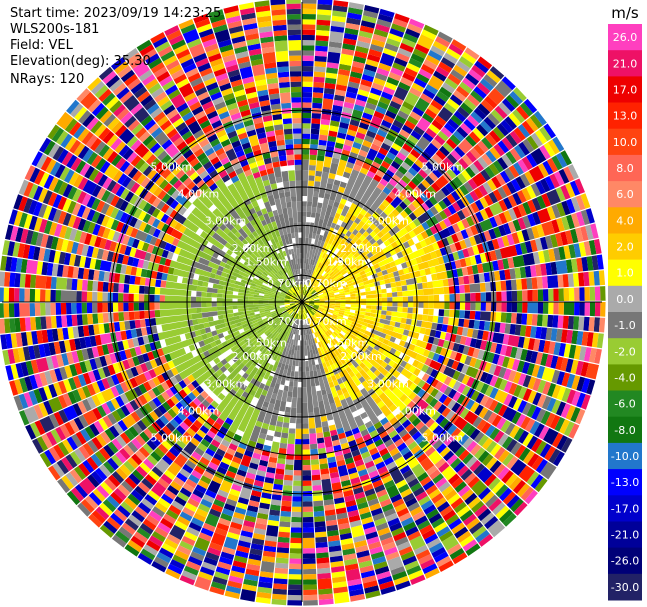 Image resolution: width=647 pixels, height=607 pixels. I want to click on colorbar-tick-label: 0.0, so click(625, 299).